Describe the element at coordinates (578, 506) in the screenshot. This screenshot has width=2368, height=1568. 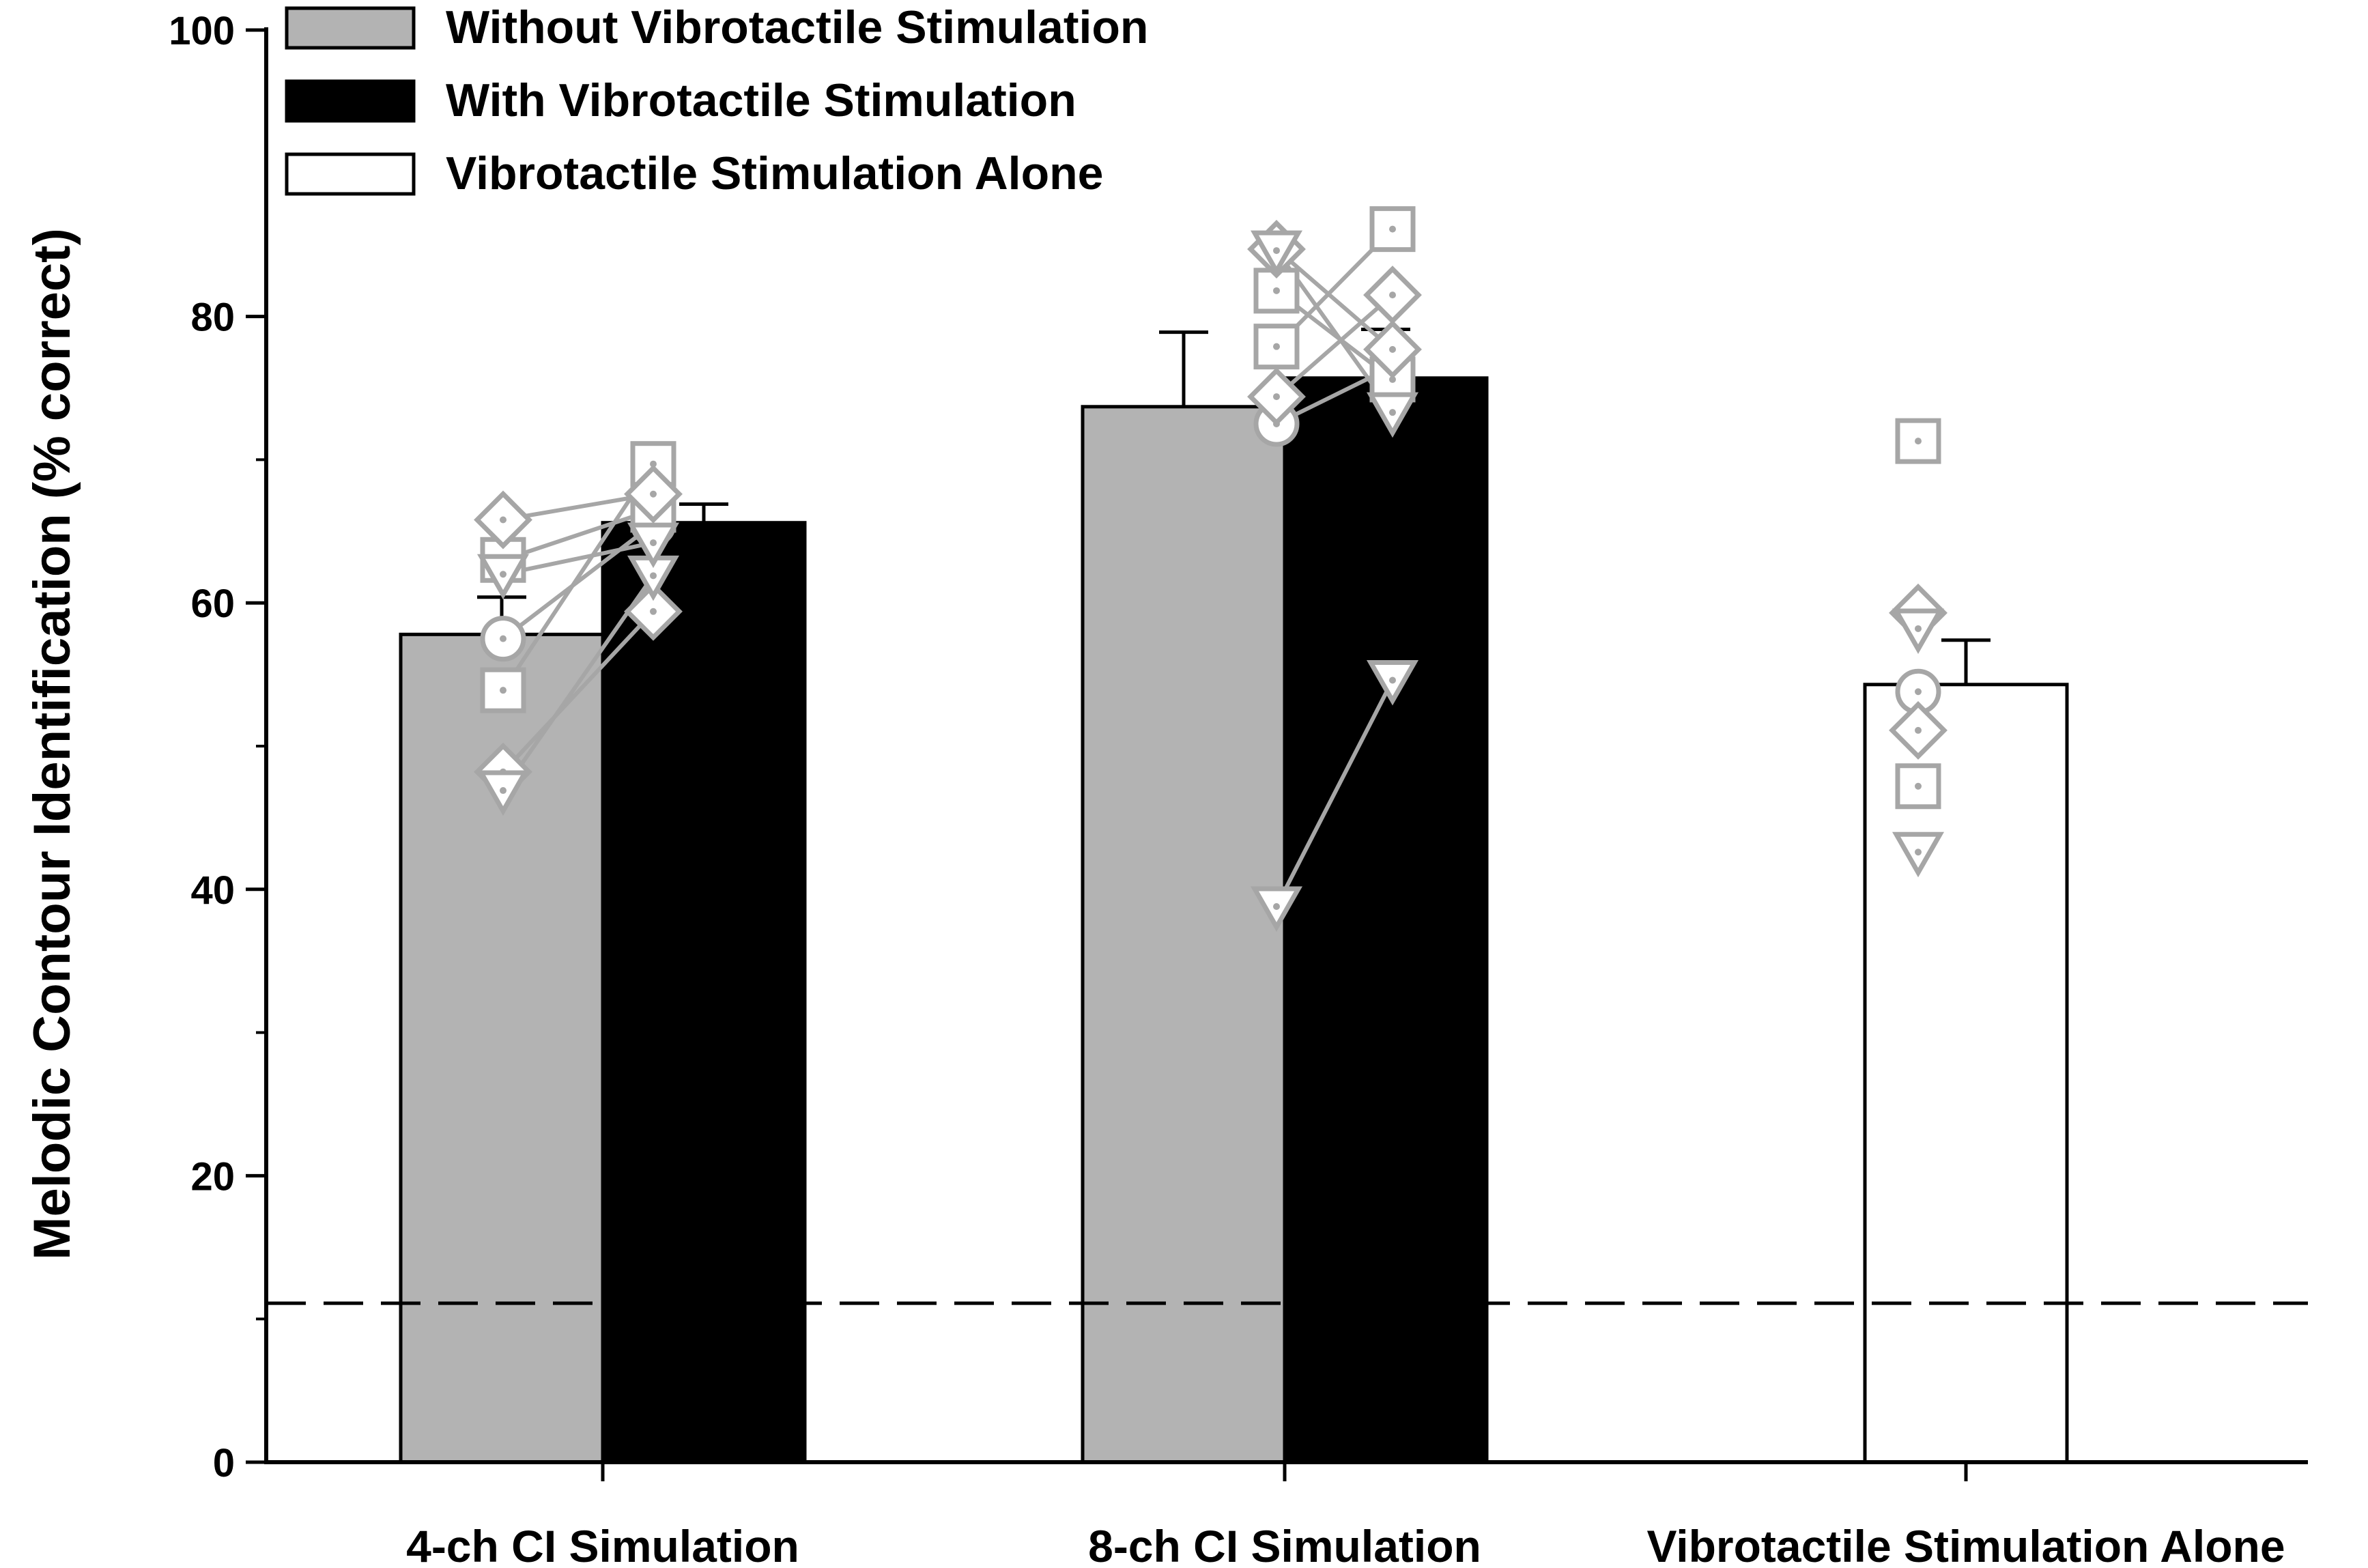
I see `participant-line-4ch-p4` at that location.